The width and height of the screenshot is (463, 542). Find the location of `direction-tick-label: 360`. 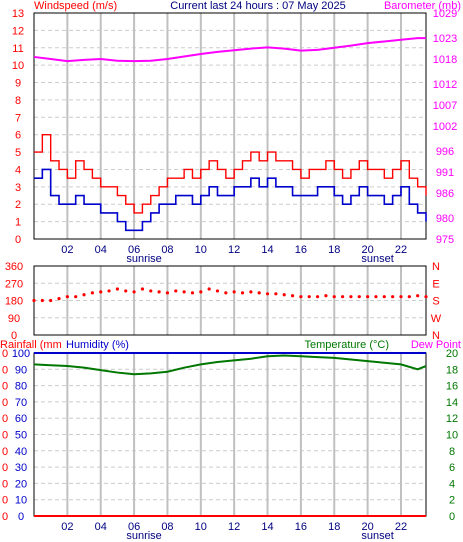

direction-tick-label: 360 is located at coordinates (14, 267).